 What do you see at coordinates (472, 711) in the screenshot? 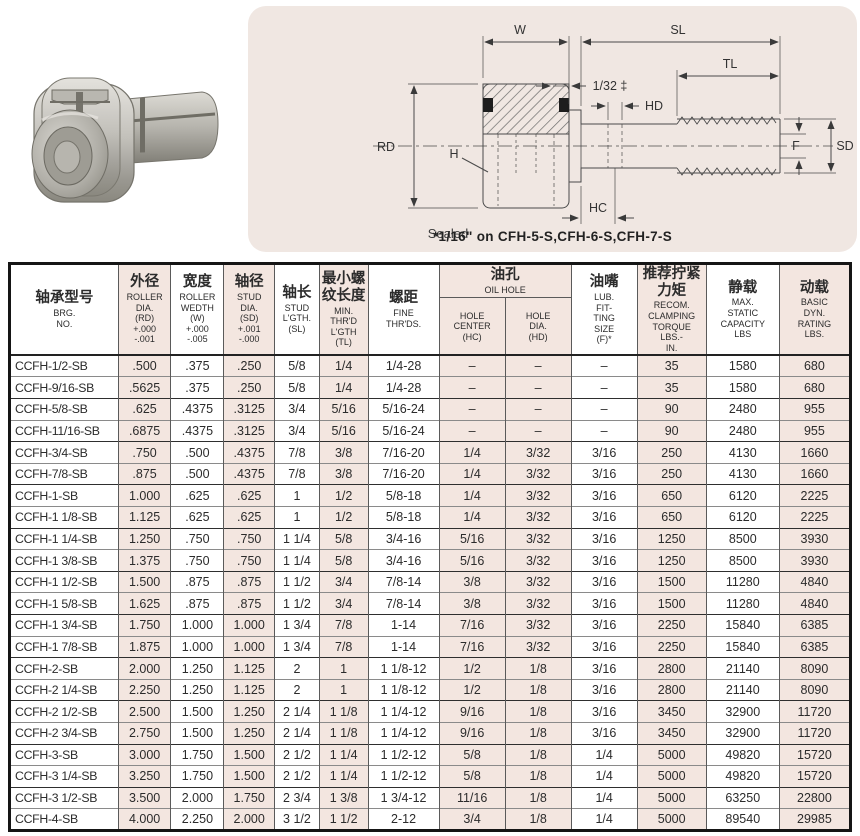
I see `data-cell: 9/16` at bounding box center [472, 711].